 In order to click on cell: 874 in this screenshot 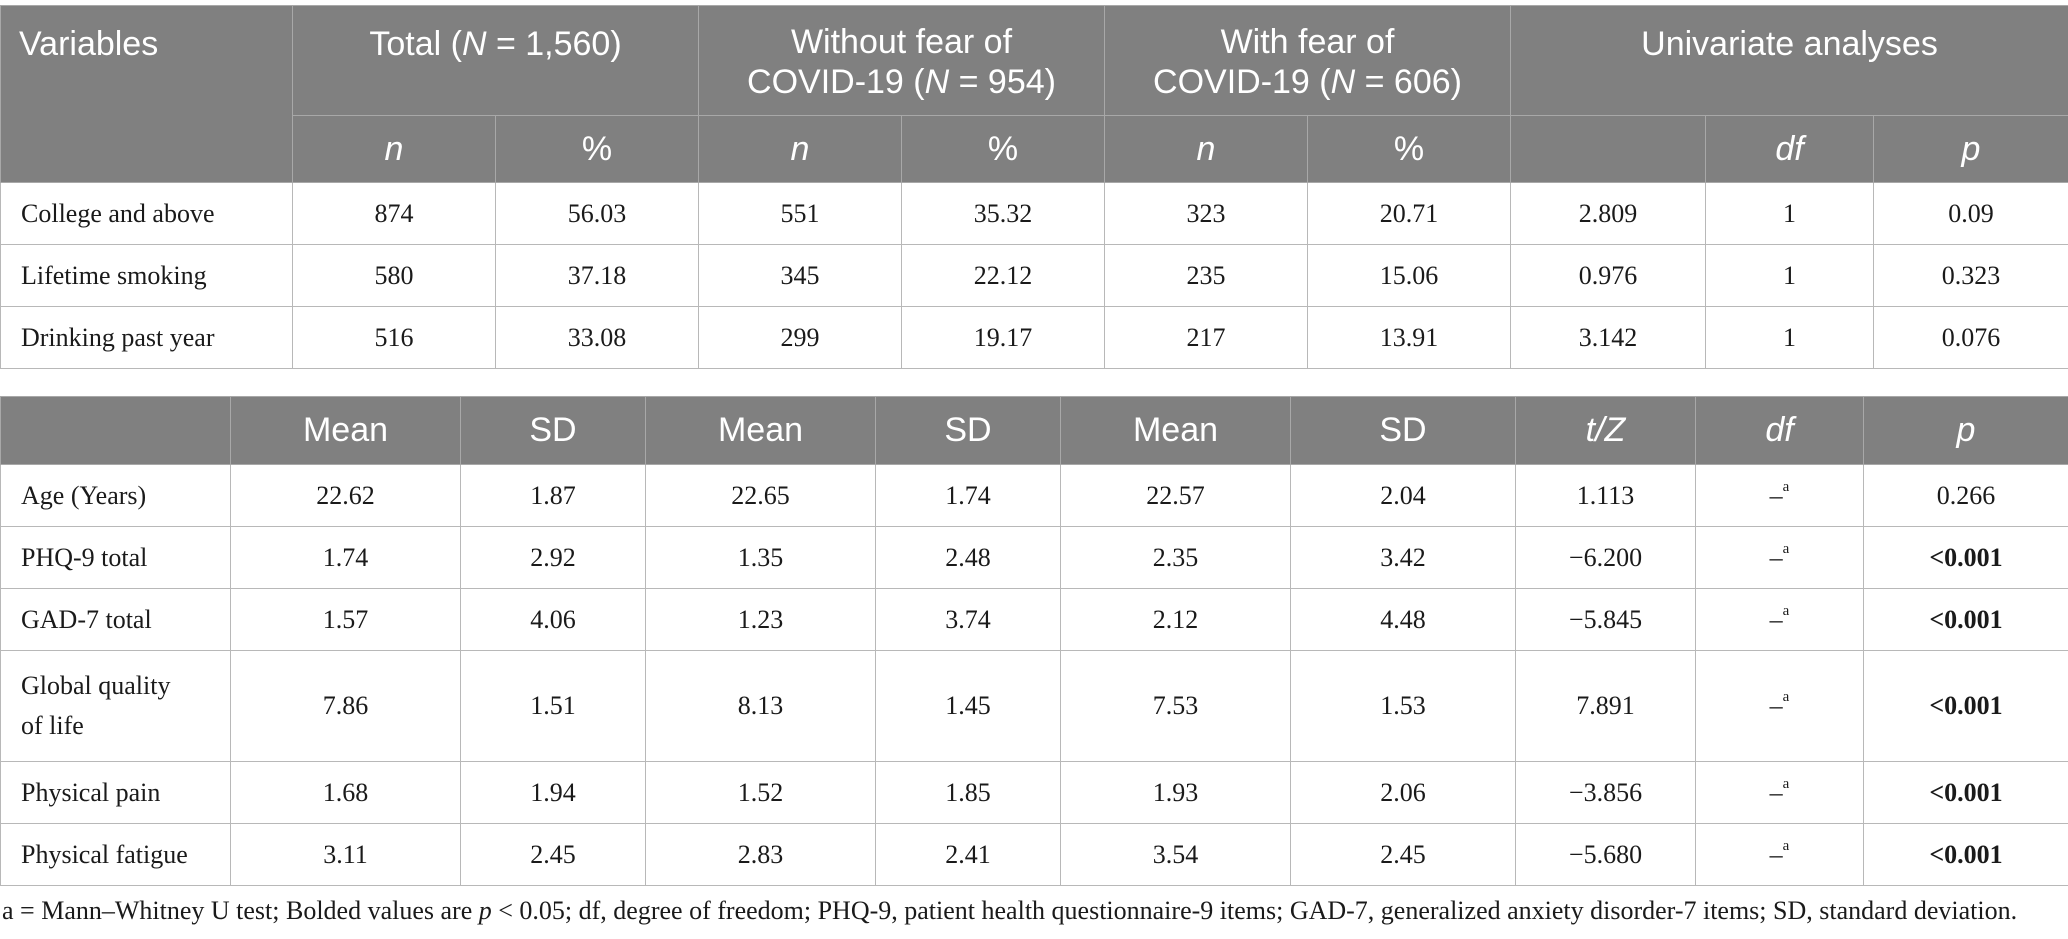, I will do `click(394, 213)`.